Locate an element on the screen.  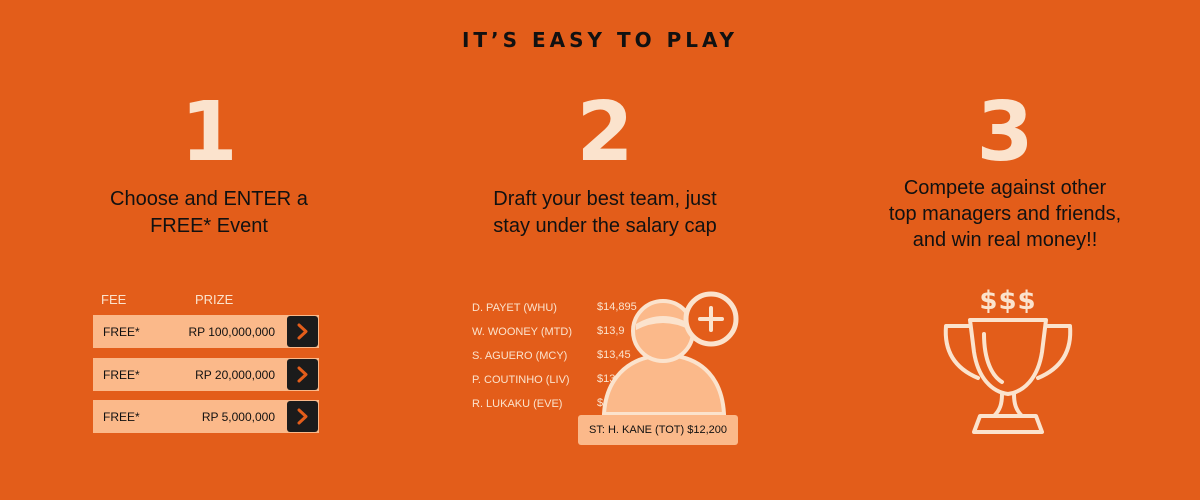
event-prize: RP 5,000,000 is located at coordinates (238, 417).